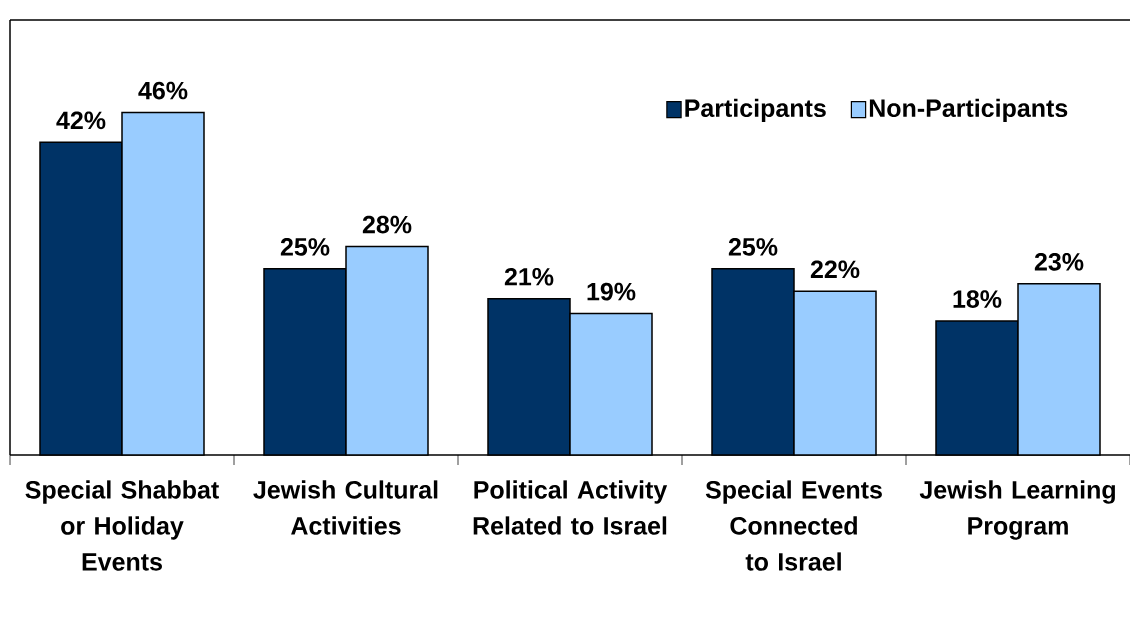 This screenshot has width=1130, height=622. What do you see at coordinates (1017, 510) in the screenshot?
I see `x-tick-label: Jewish Learning Program` at bounding box center [1017, 510].